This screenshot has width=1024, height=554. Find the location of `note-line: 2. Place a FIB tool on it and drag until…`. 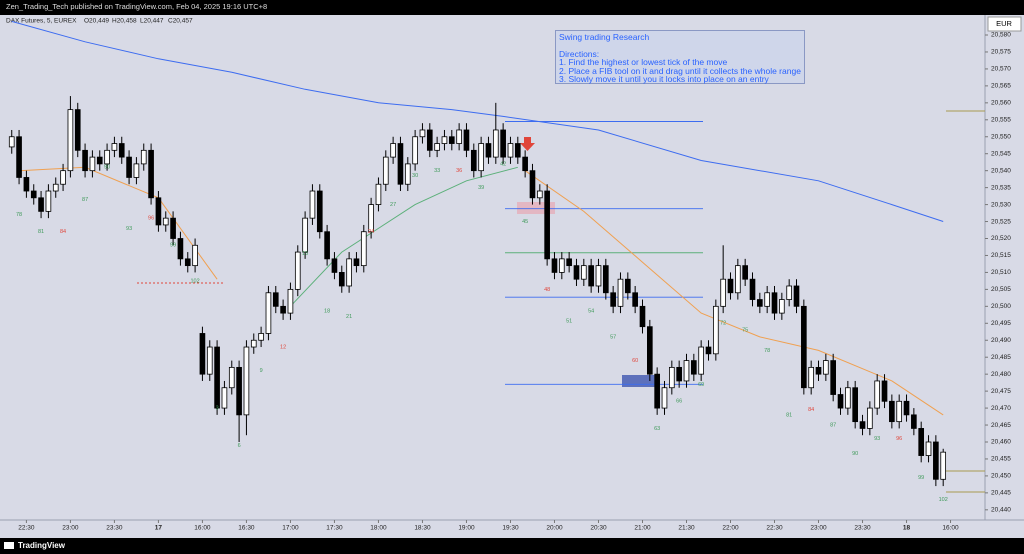

note-line: 2. Place a FIB tool on it and drag until… is located at coordinates (680, 70).